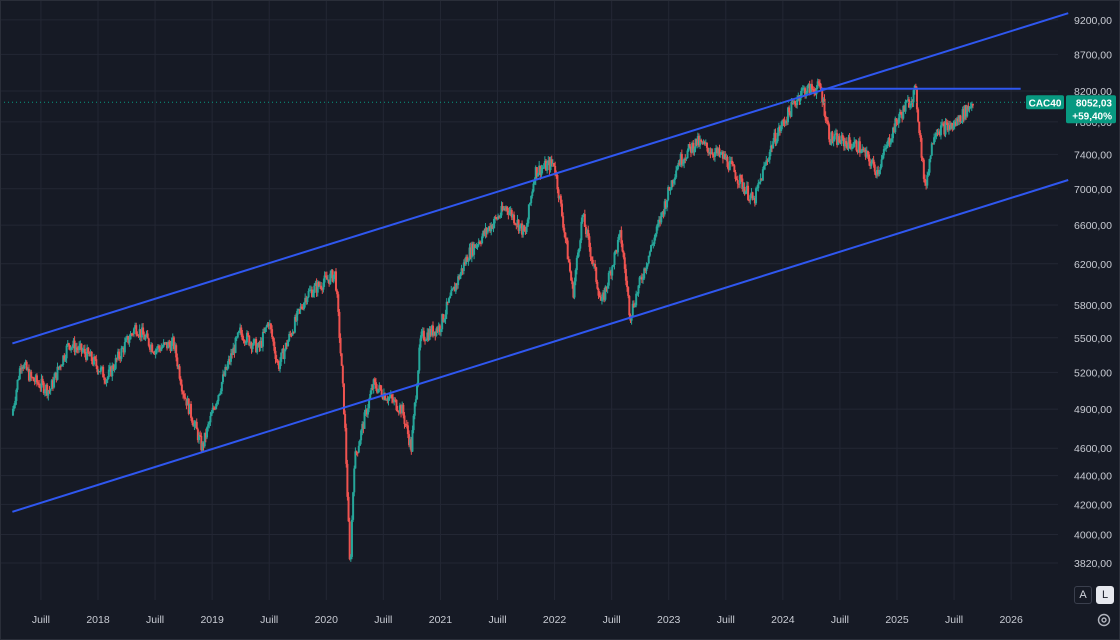 This screenshot has width=1120, height=640. I want to click on x-tick-label: 2021, so click(441, 620).